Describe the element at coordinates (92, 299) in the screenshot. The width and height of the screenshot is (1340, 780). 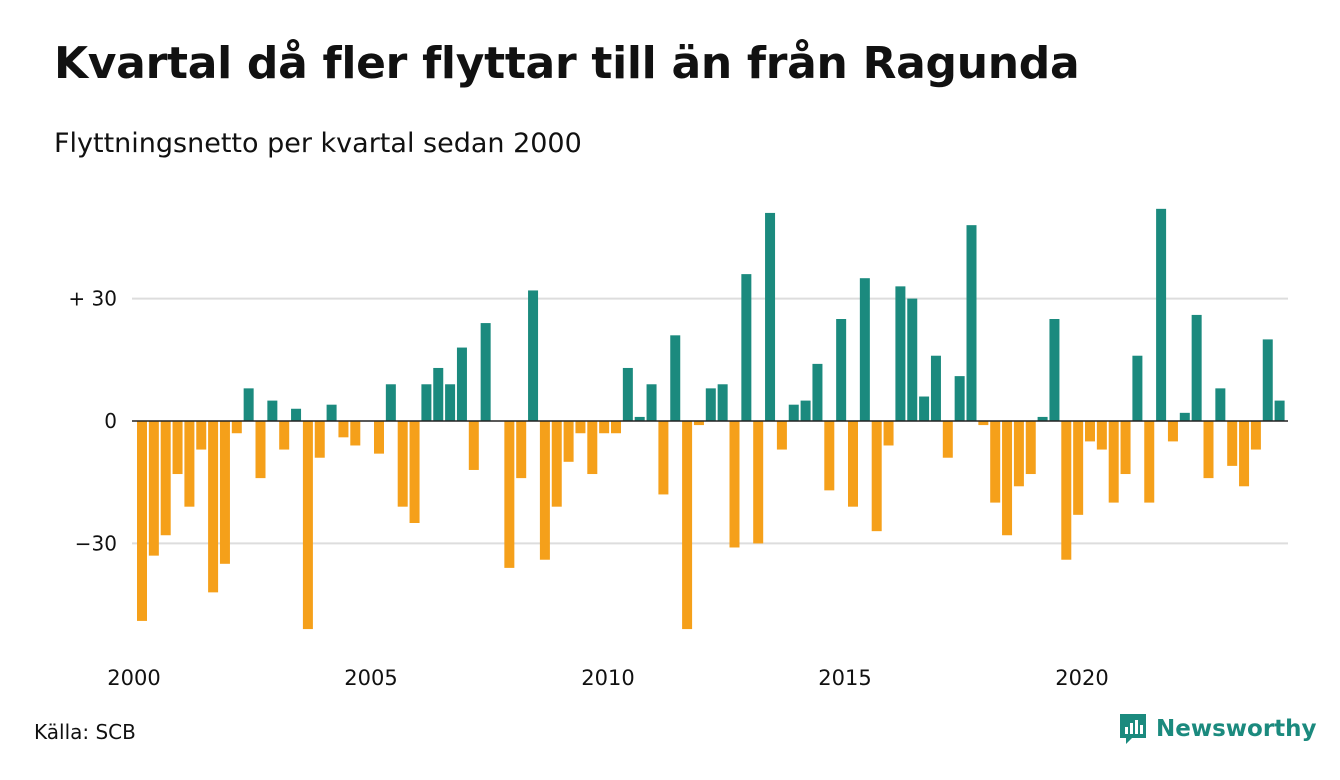
I see `y-tick-label: + 30` at that location.